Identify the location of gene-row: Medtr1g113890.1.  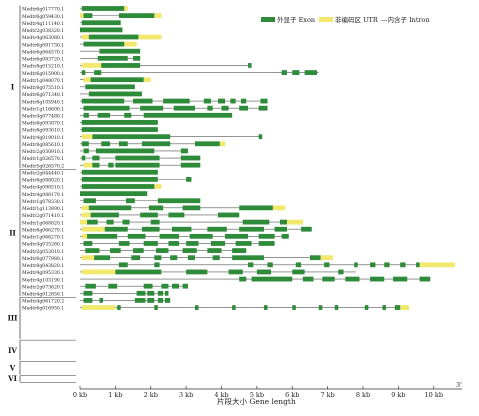
(154, 208).